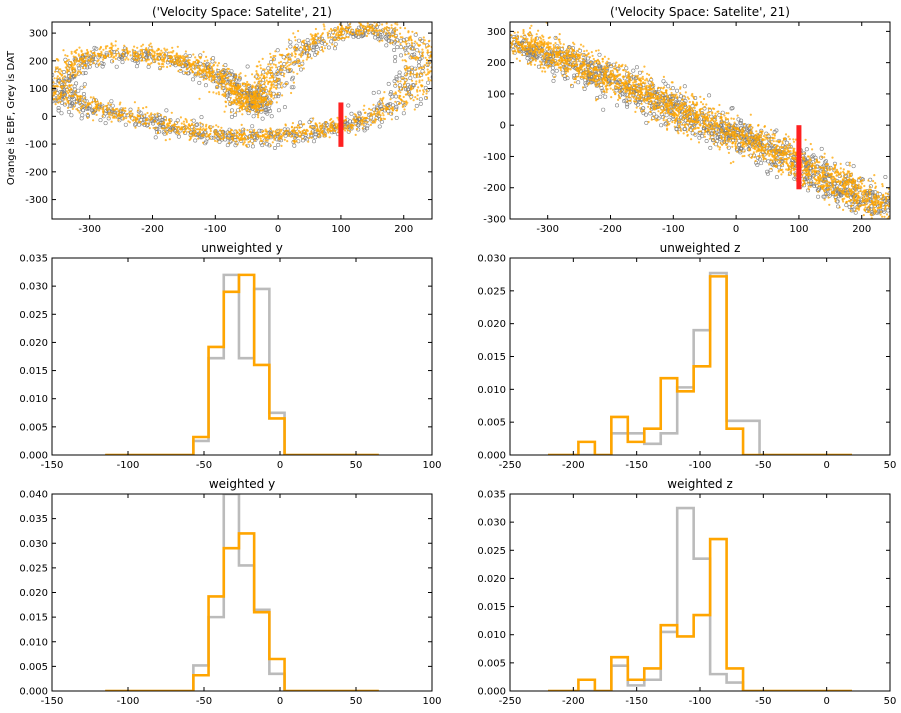 This screenshot has height=713, width=901. I want to click on x-tick-label: -200, so click(152, 229).